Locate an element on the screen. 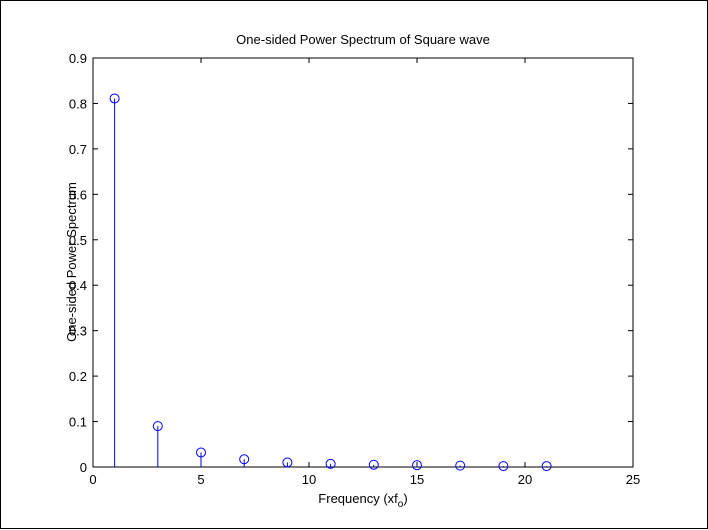 This screenshot has width=708, height=530. y-axis-label: One-sided Power Spectrum is located at coordinates (71, 262).